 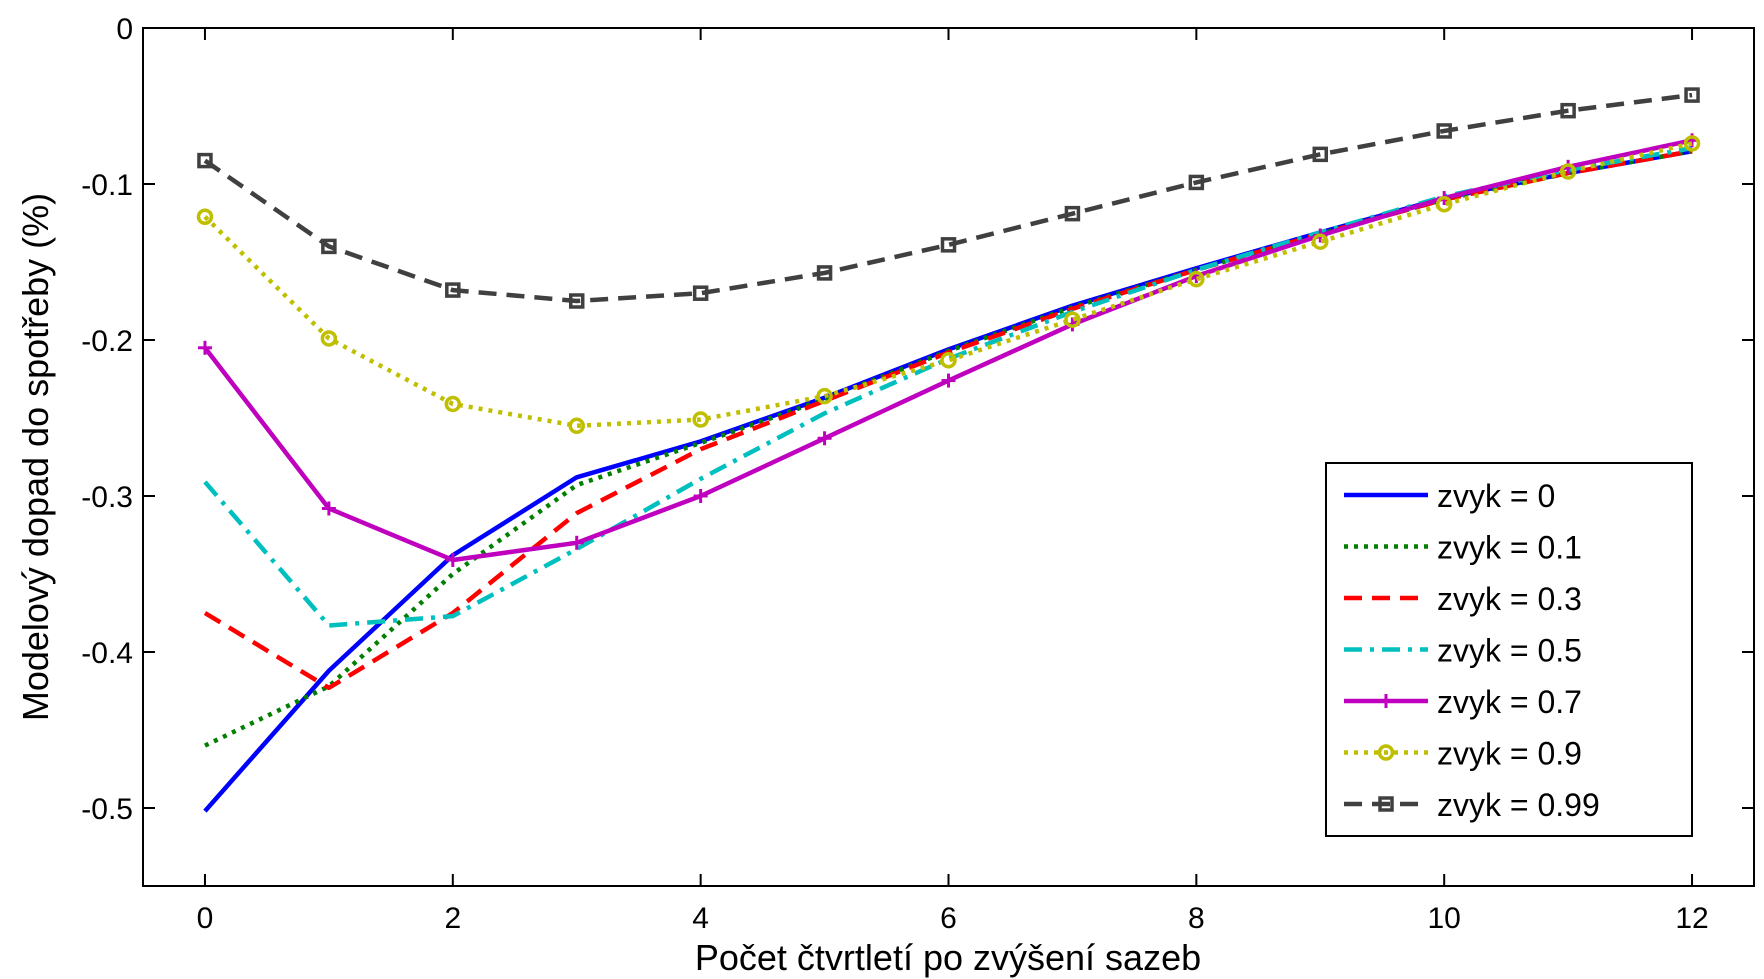 I want to click on y-tick-label: -0.1, so click(x=107, y=185).